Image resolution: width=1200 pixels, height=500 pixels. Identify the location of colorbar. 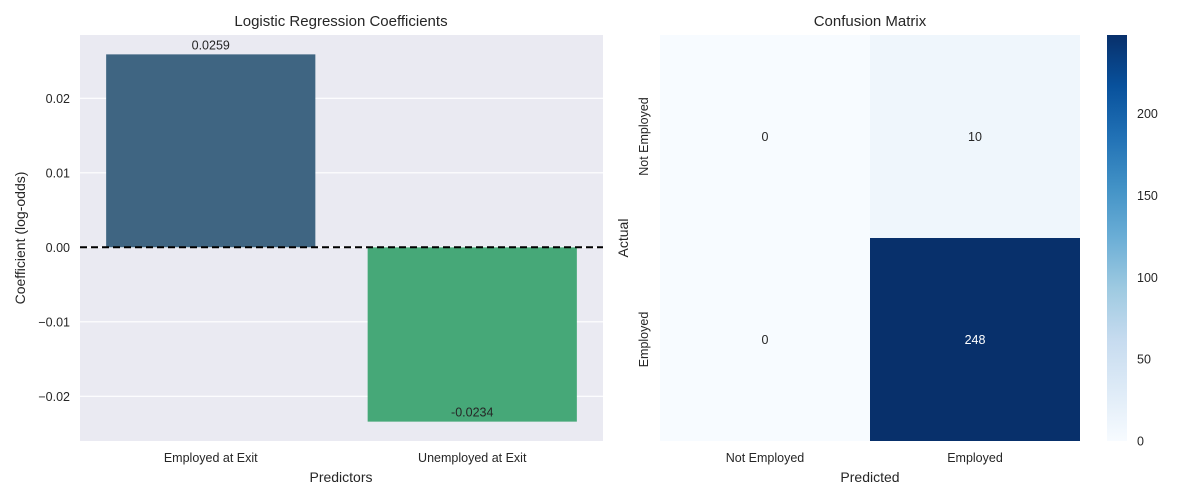
(1117, 238).